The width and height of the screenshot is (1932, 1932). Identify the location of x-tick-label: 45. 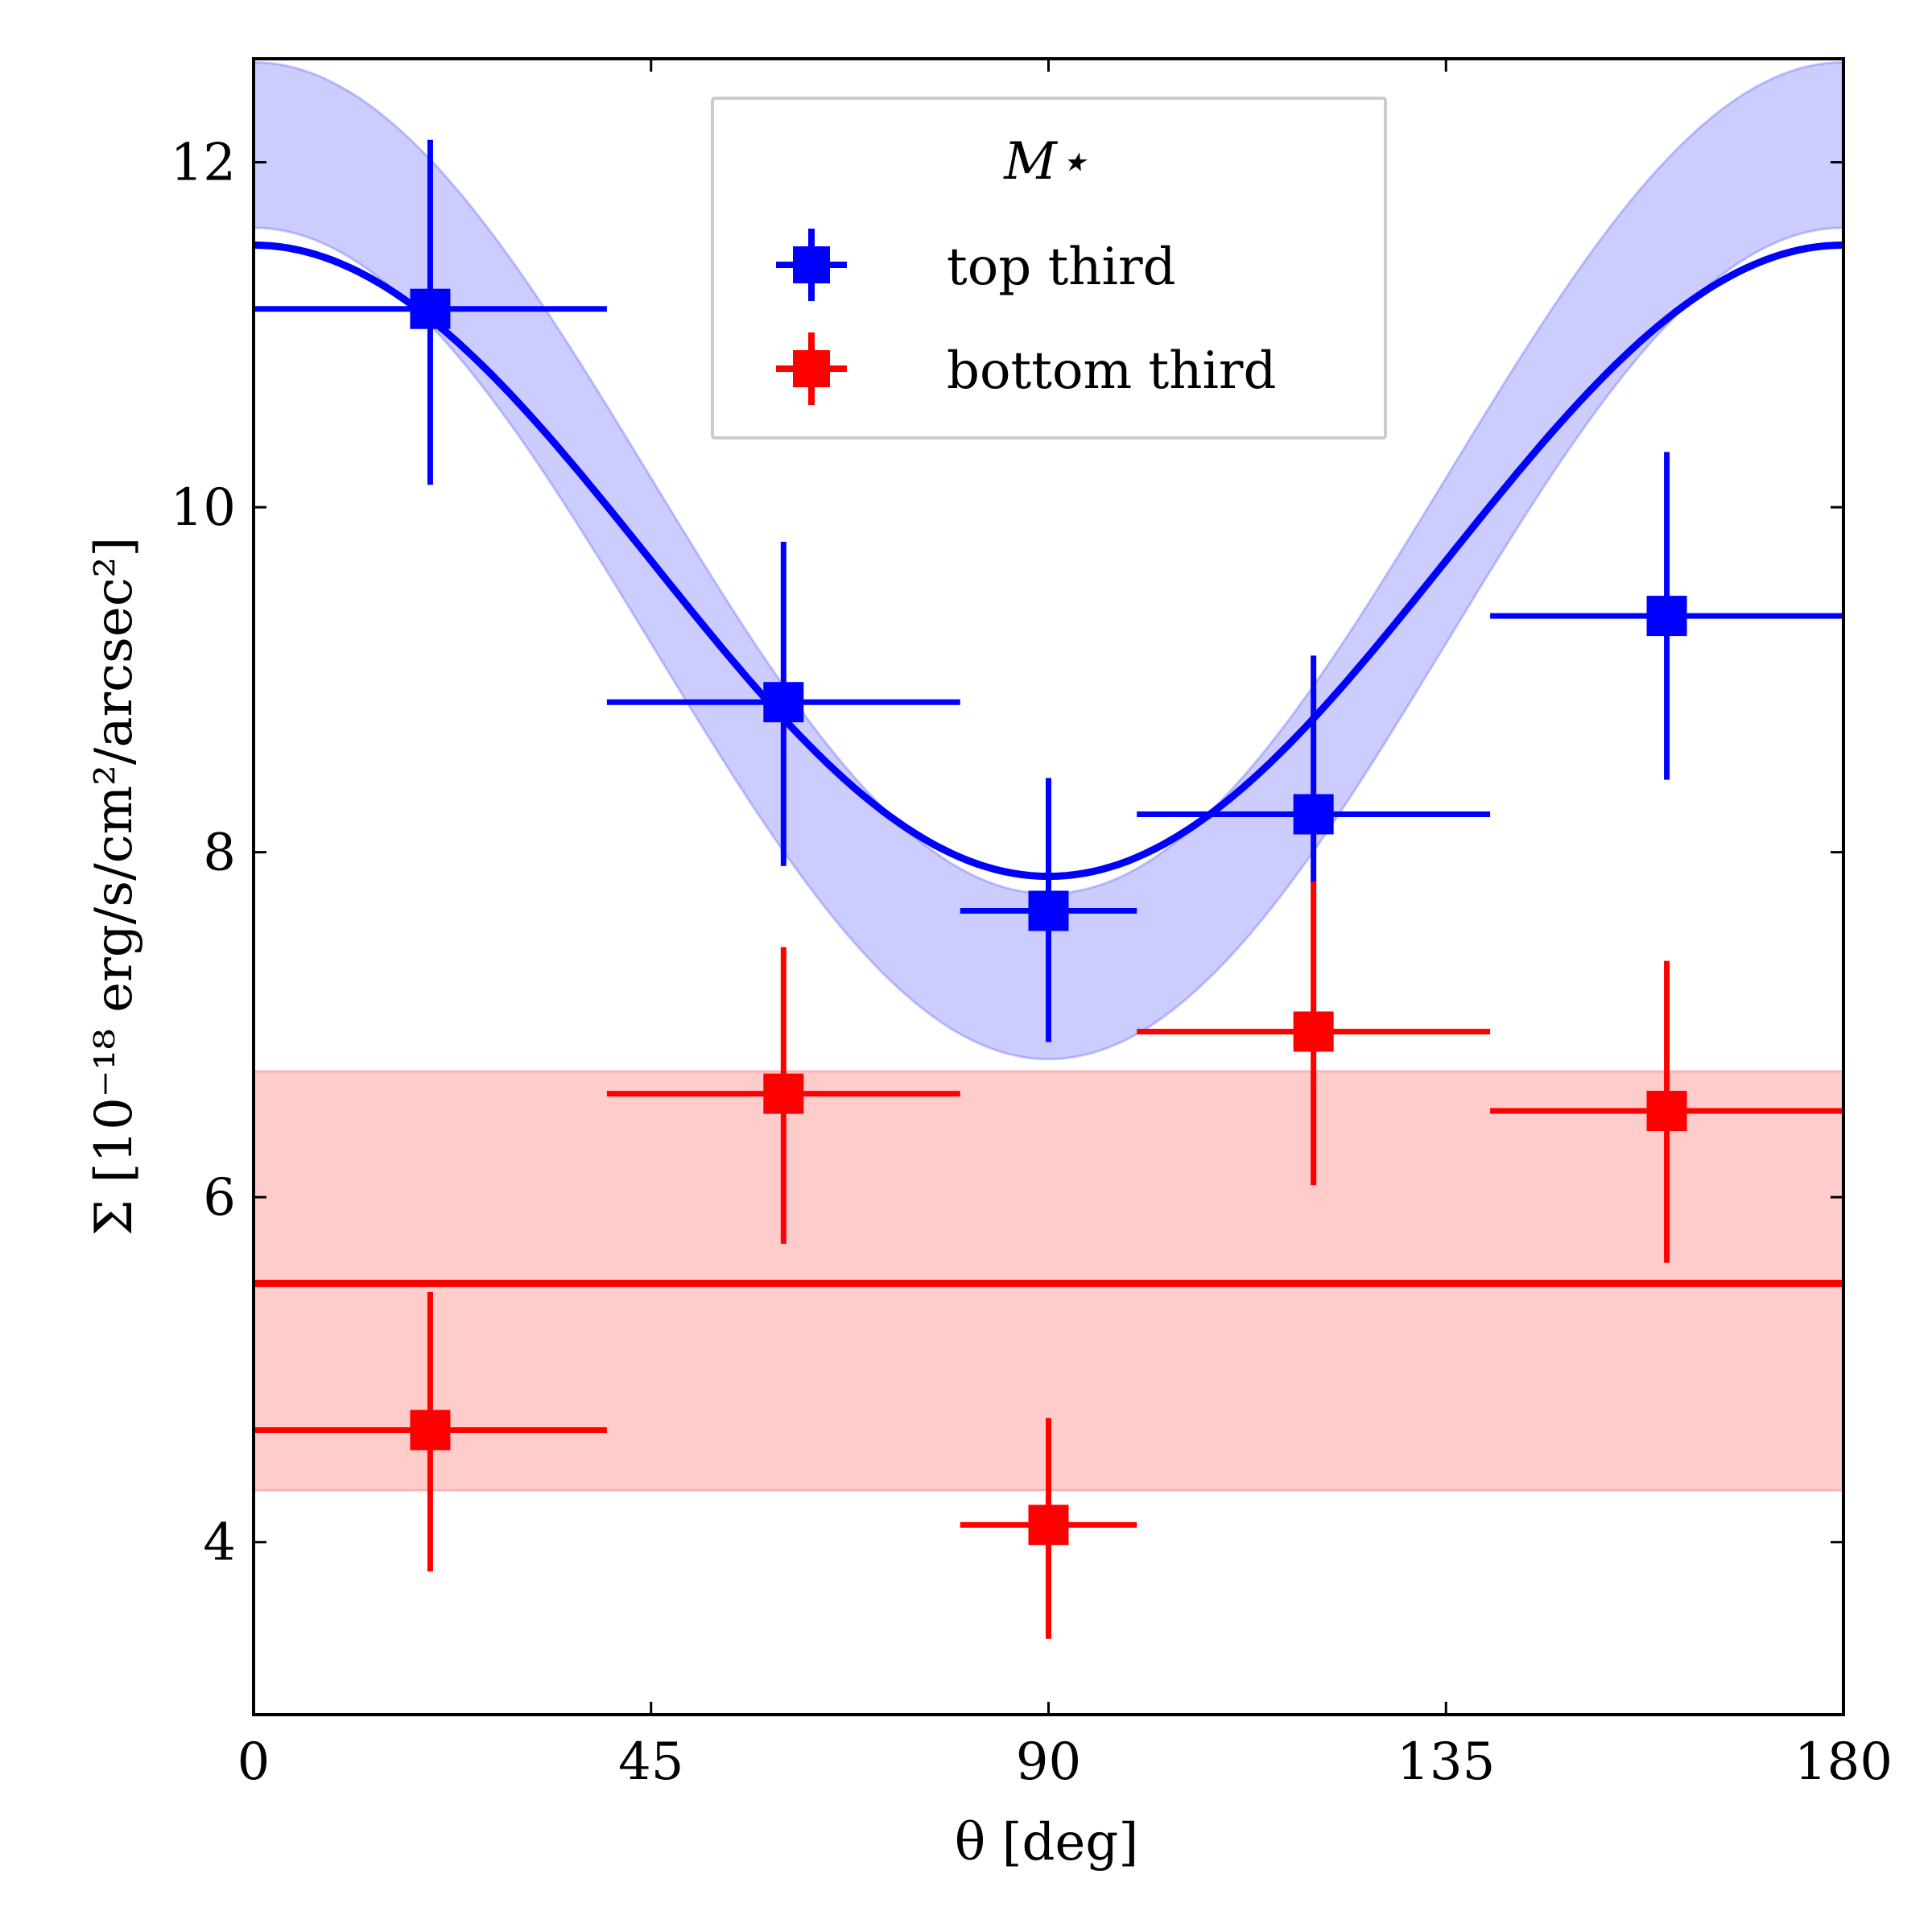
(650, 1762).